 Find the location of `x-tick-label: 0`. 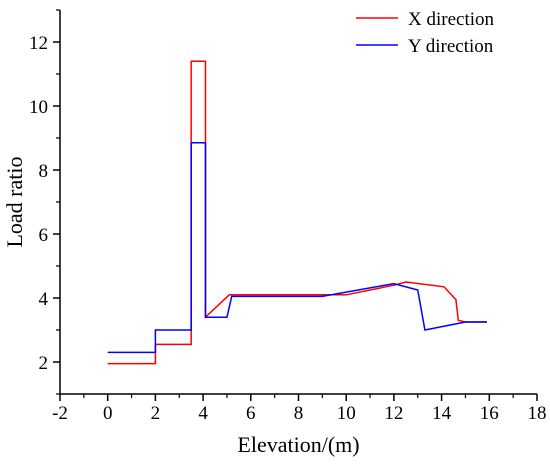

x-tick-label: 0 is located at coordinates (108, 413).